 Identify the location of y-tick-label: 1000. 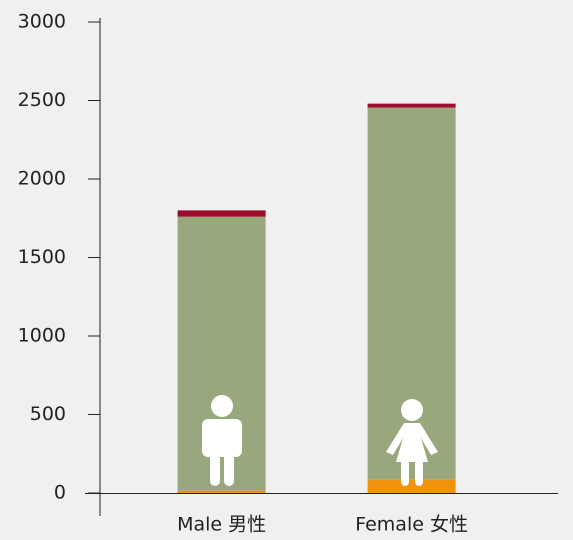
(42, 336).